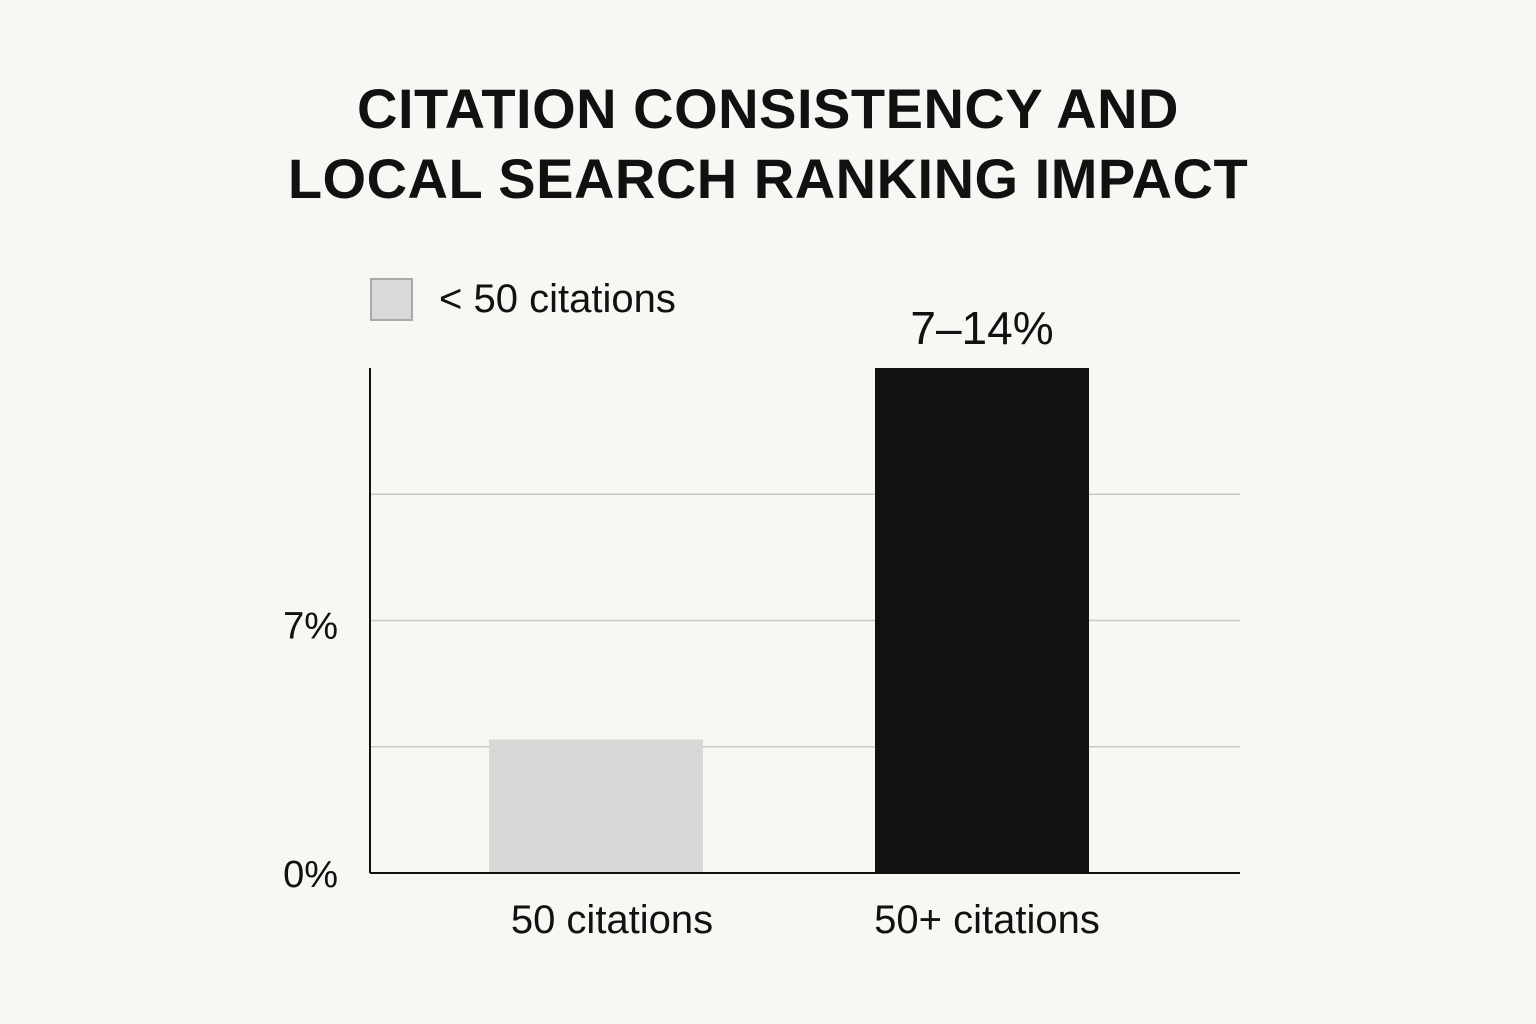 The height and width of the screenshot is (1024, 1536). I want to click on chart-title-line-2: LOCAL SEARCH RANKING IMPACT, so click(768, 178).